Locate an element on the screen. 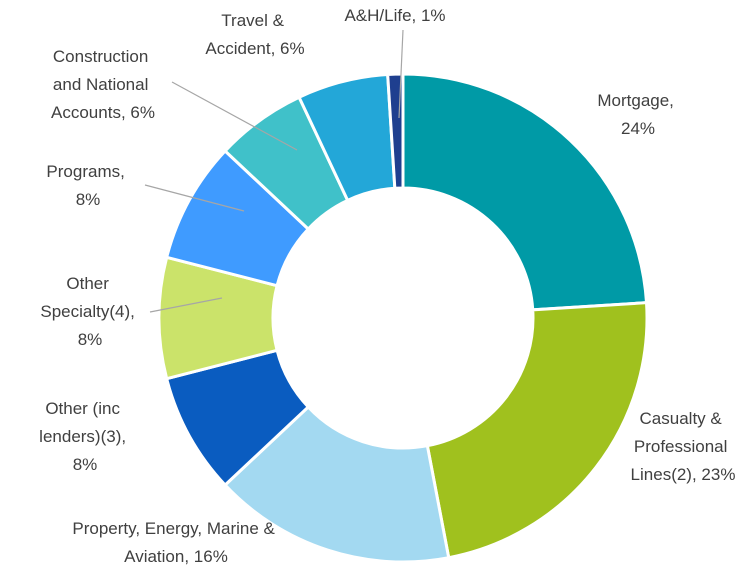 This screenshot has width=750, height=576. data-label-line: Accounts, 6% is located at coordinates (103, 112).